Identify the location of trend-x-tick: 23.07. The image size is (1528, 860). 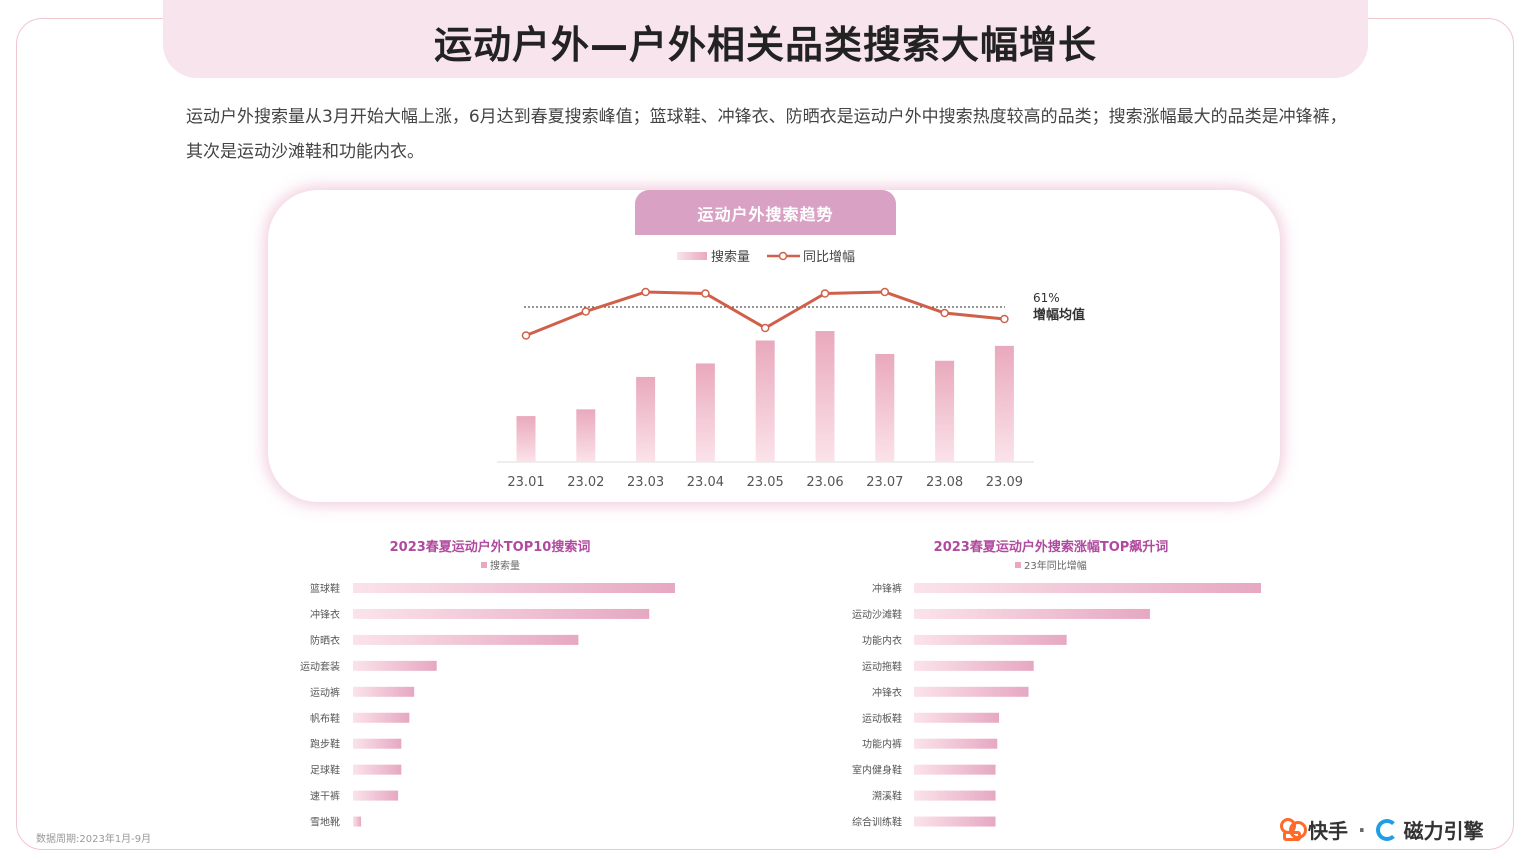
(884, 482).